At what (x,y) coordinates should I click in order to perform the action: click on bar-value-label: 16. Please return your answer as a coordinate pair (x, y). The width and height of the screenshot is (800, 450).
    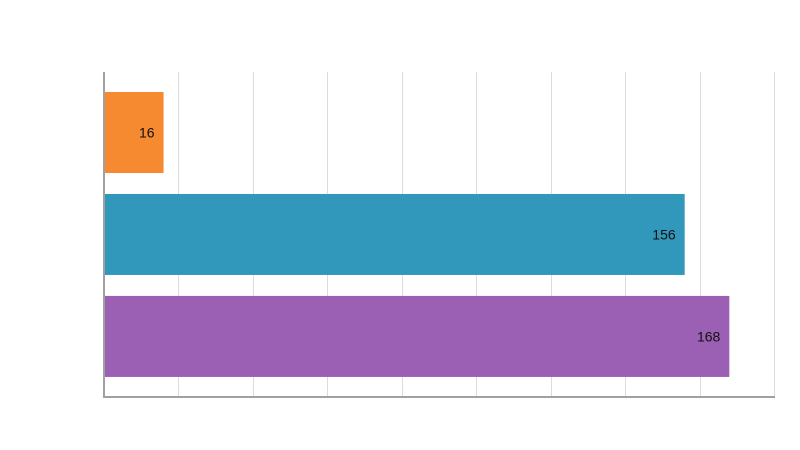
    Looking at the image, I should click on (147, 133).